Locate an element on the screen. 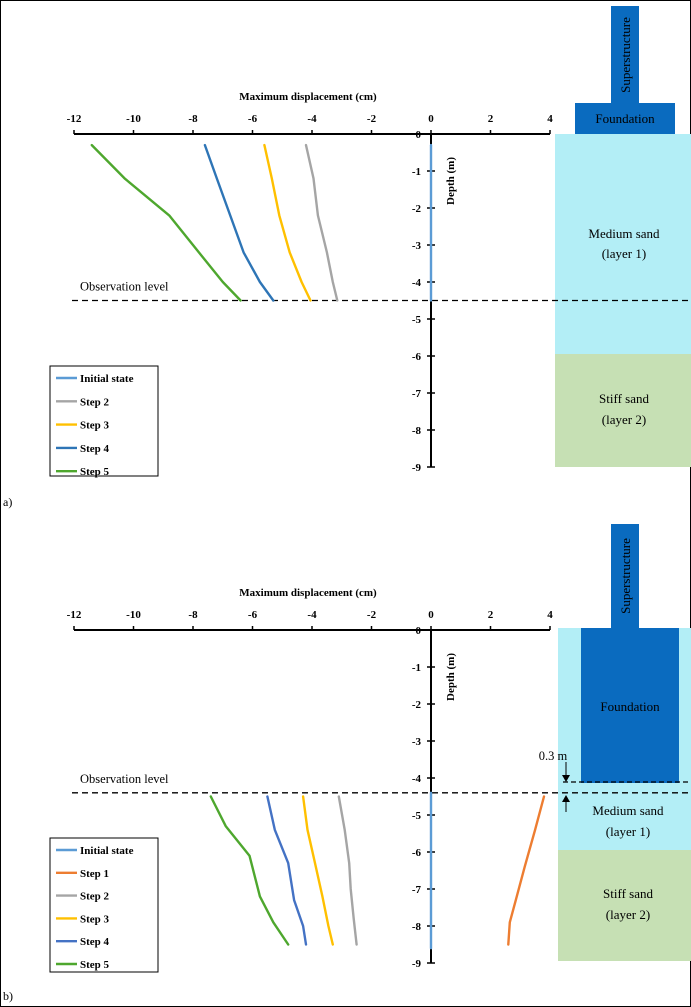  embedment-depth-label: 0.3 m is located at coordinates (553, 756).